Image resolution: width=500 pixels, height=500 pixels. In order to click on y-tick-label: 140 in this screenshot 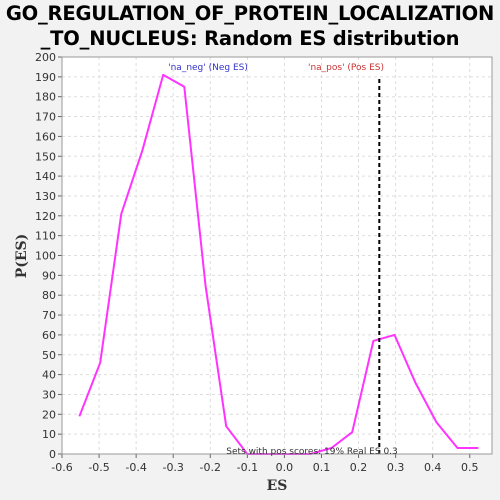, I will do `click(45, 176)`.